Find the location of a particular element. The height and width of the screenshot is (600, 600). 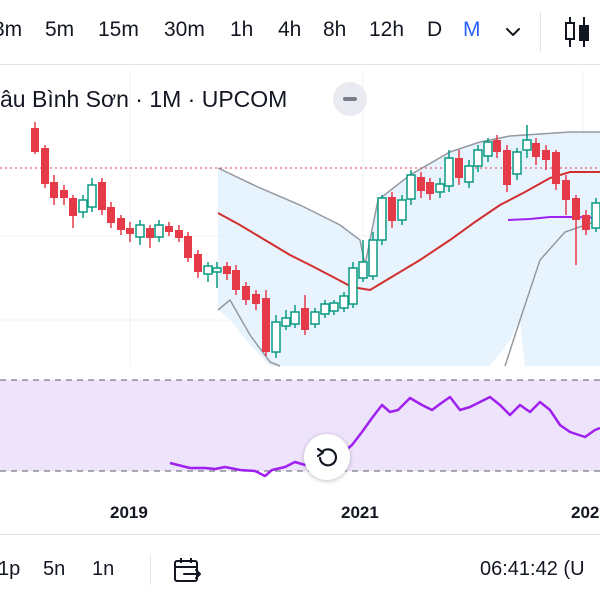

time-axis-label-2019: 2019 is located at coordinates (129, 512).